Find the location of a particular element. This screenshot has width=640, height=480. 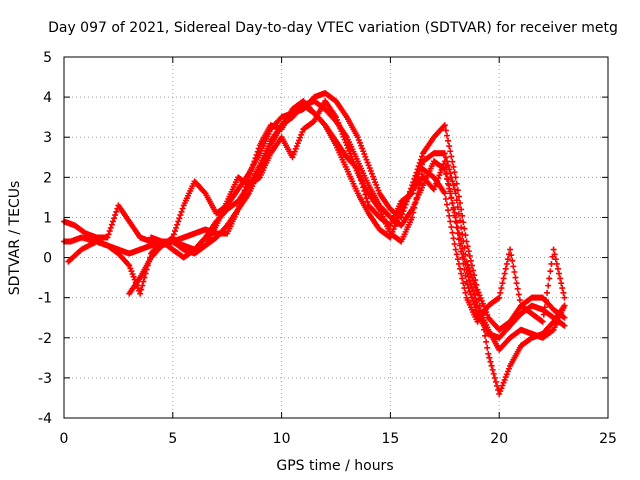

y-tick-label: 0 is located at coordinates (47, 259).